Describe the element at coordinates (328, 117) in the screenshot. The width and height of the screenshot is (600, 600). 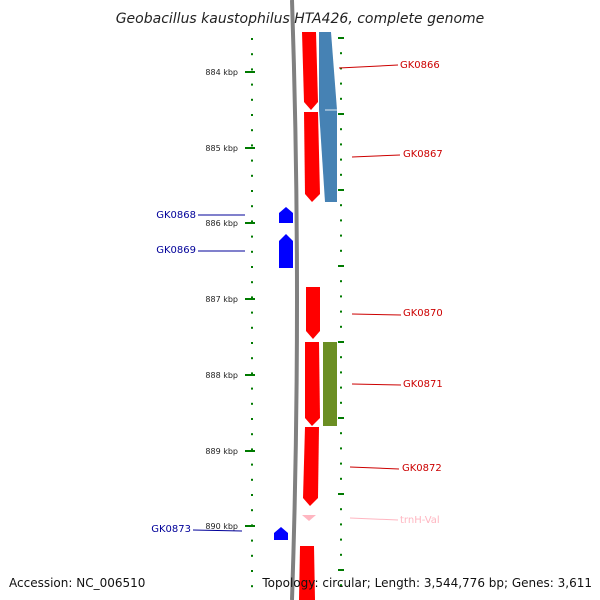
I see `blue-track-feature` at that location.